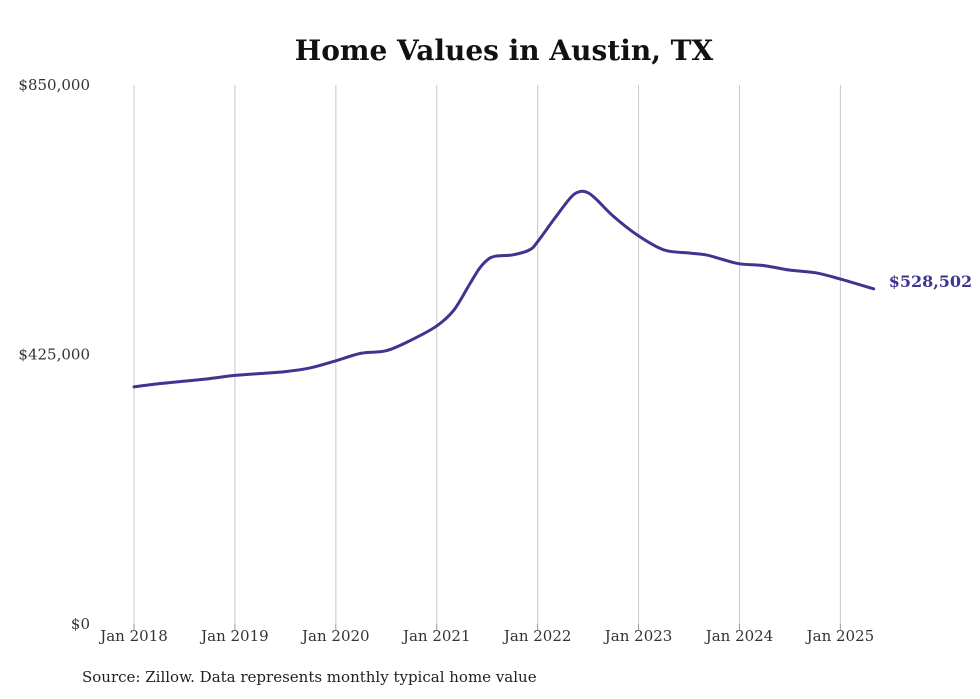 The image size is (980, 699). I want to click on x-tick-label: Jan 2018, so click(133, 636).